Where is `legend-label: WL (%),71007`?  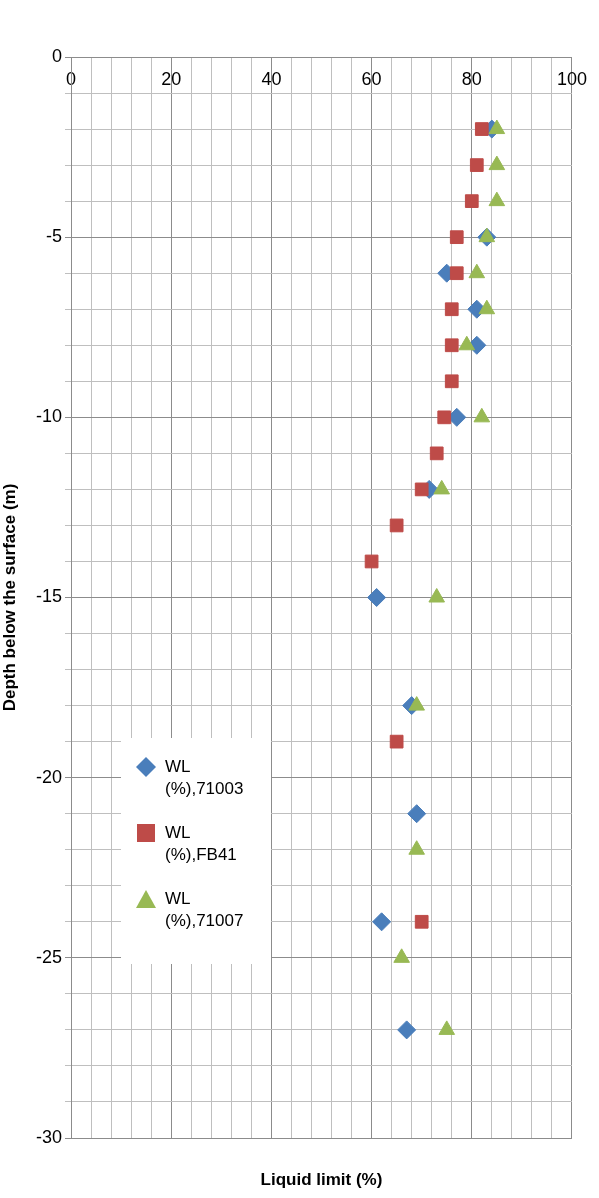
legend-label: WL (%),71007 is located at coordinates (205, 910).